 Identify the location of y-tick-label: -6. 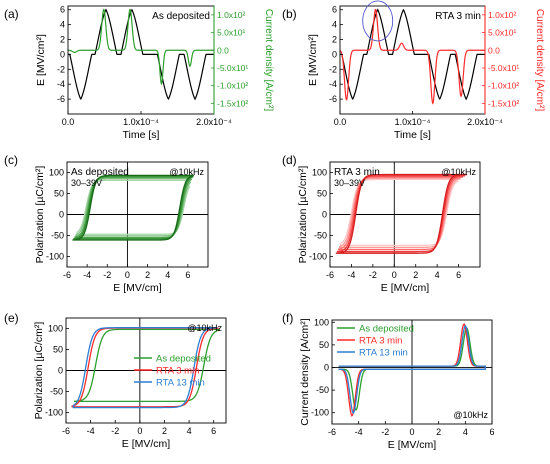
(333, 99).